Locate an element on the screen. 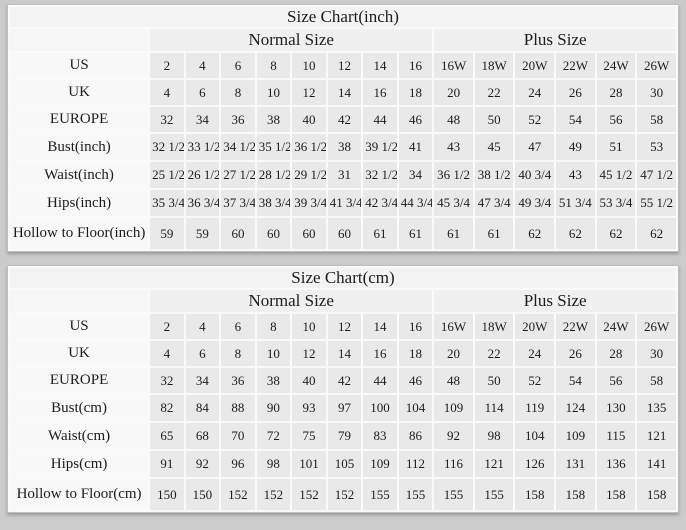 This screenshot has height=530, width=686. table-row: US 2 4 6 8 10 12 14 16 16W 18W 20W 22W 24W 26W is located at coordinates (343, 65).